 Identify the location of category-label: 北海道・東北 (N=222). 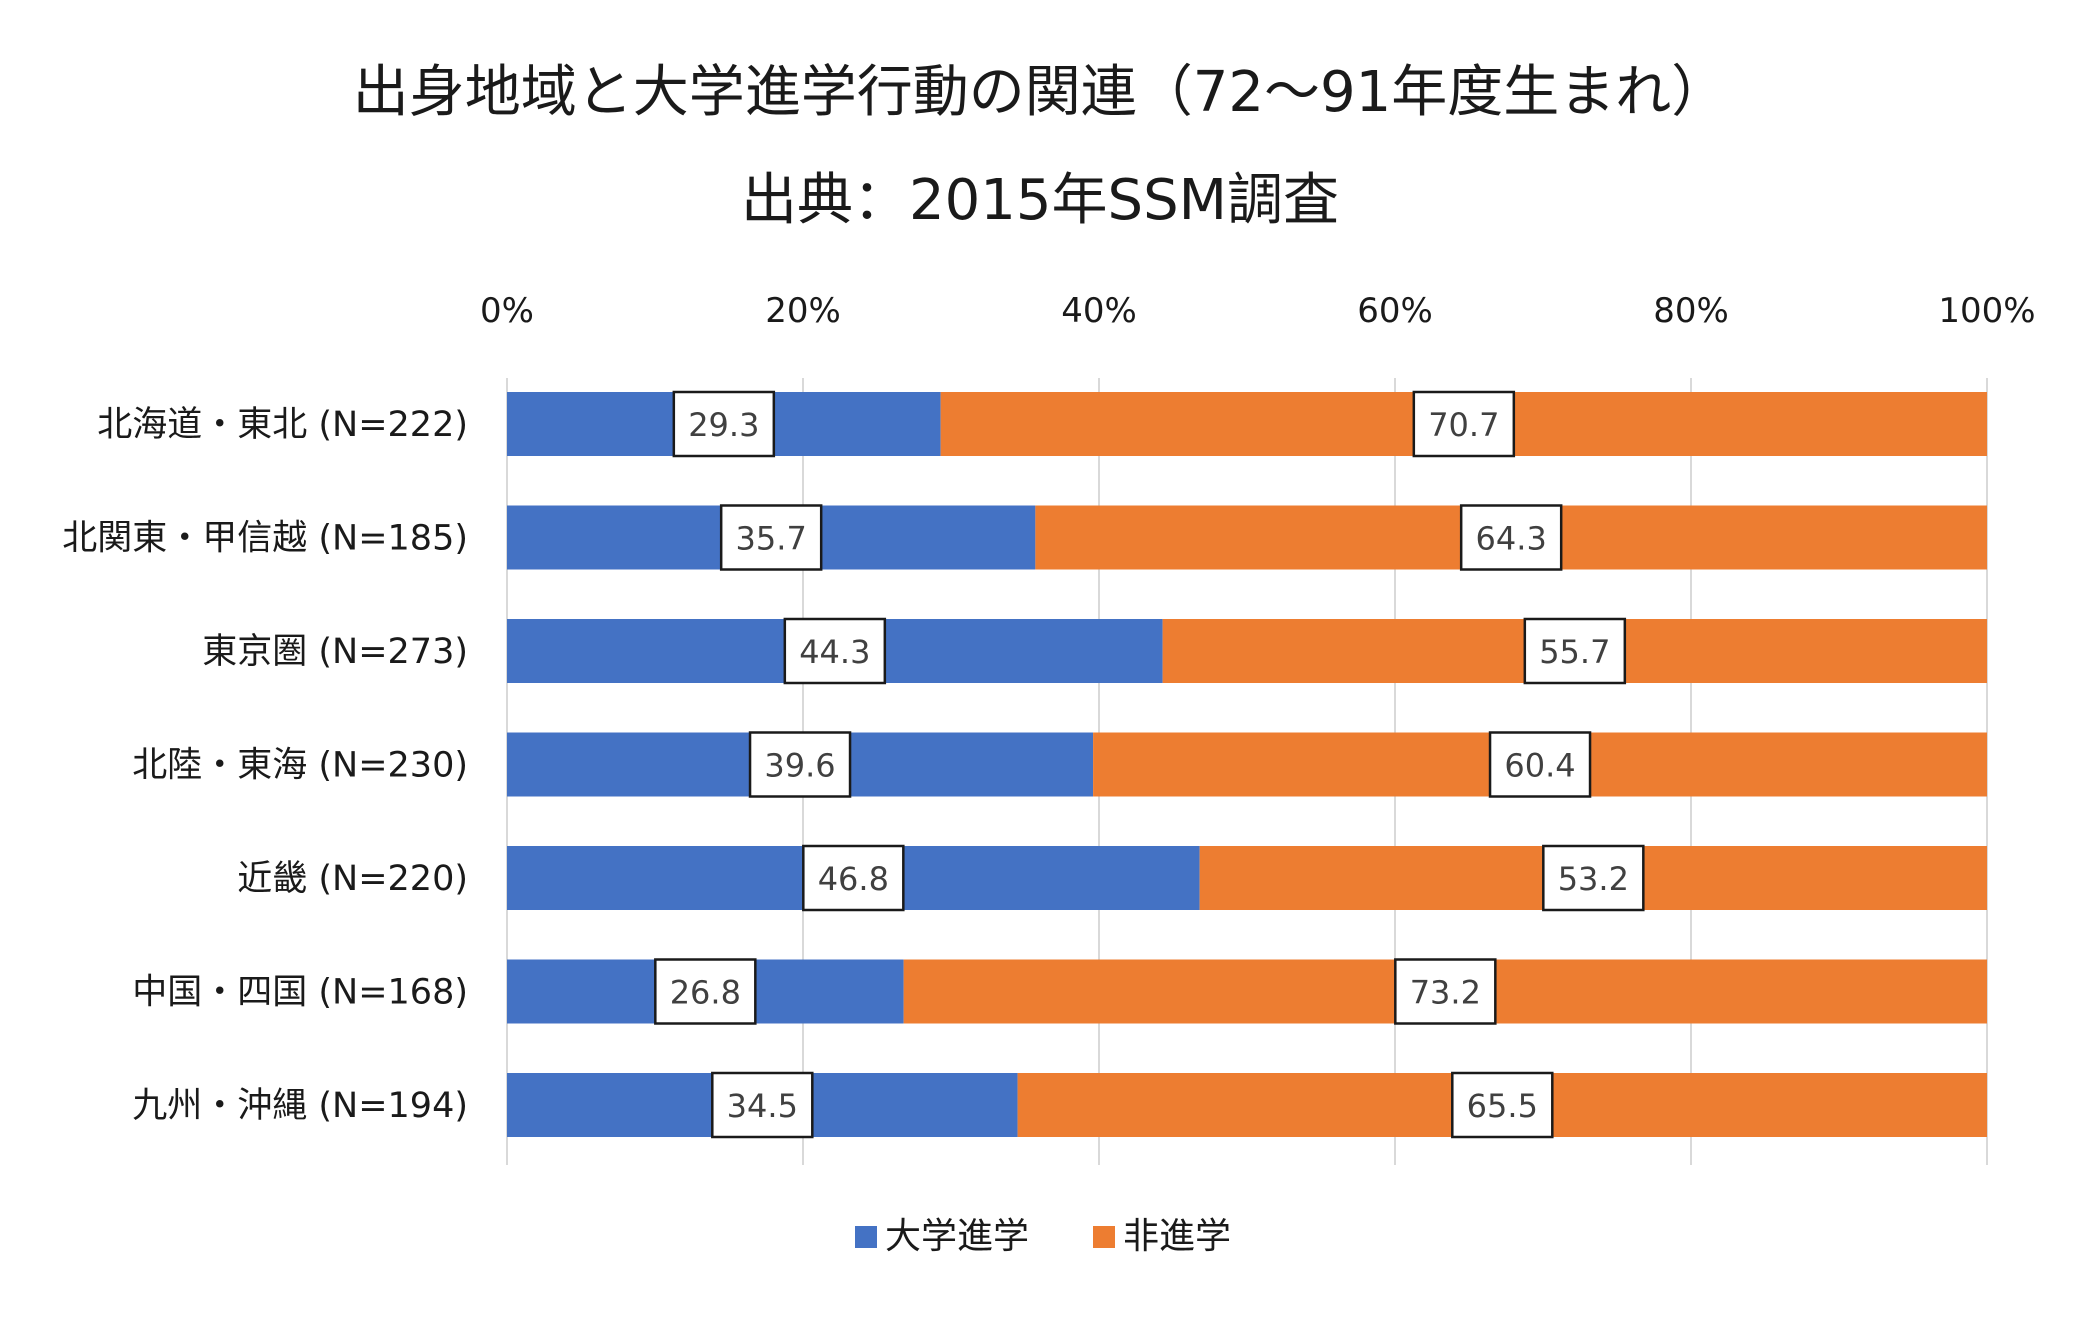
(282, 425).